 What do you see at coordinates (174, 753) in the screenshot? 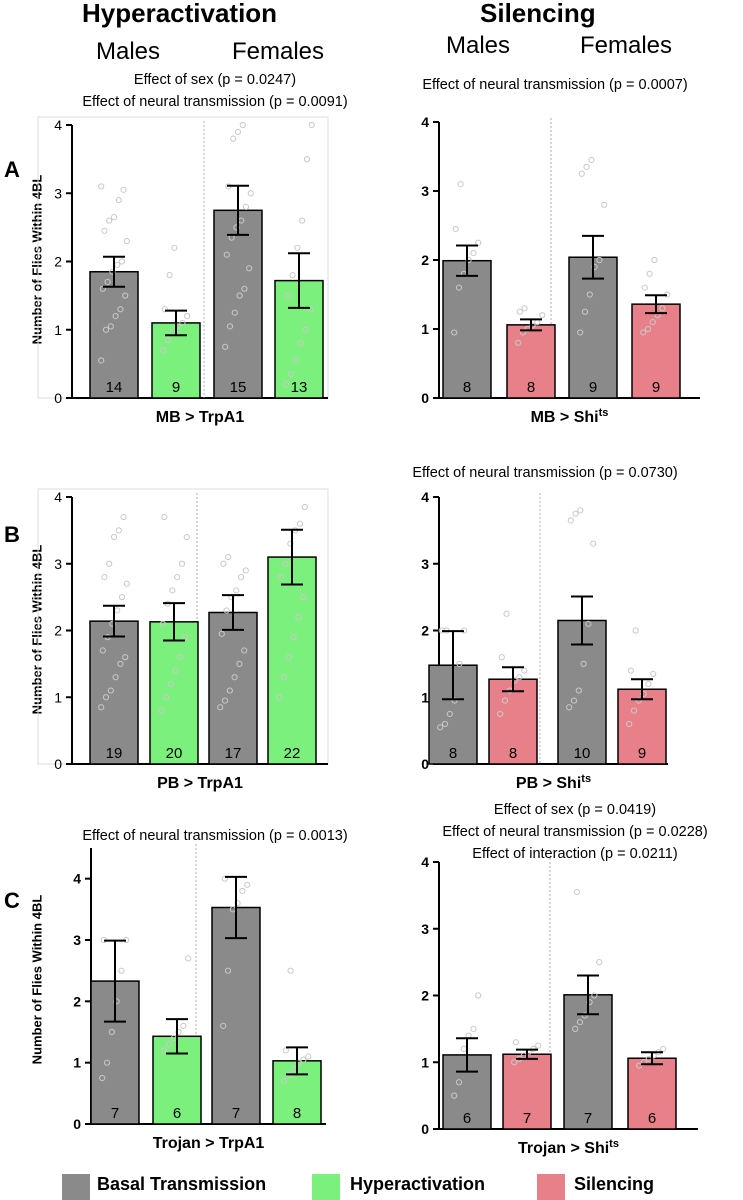
I see `n-label: 20` at bounding box center [174, 753].